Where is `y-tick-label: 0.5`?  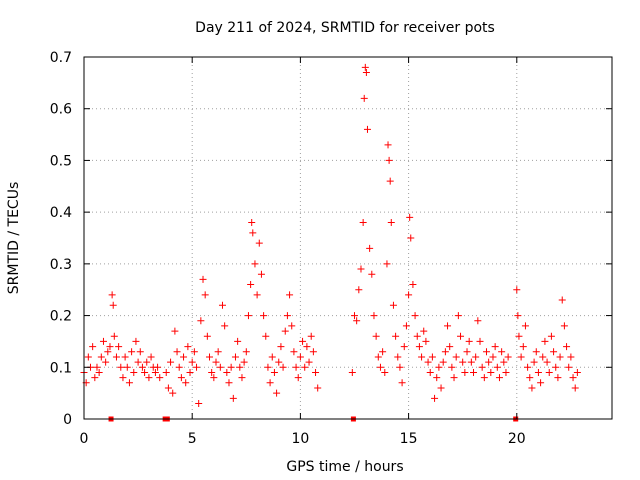
y-tick-label: 0.5 is located at coordinates (61, 161).